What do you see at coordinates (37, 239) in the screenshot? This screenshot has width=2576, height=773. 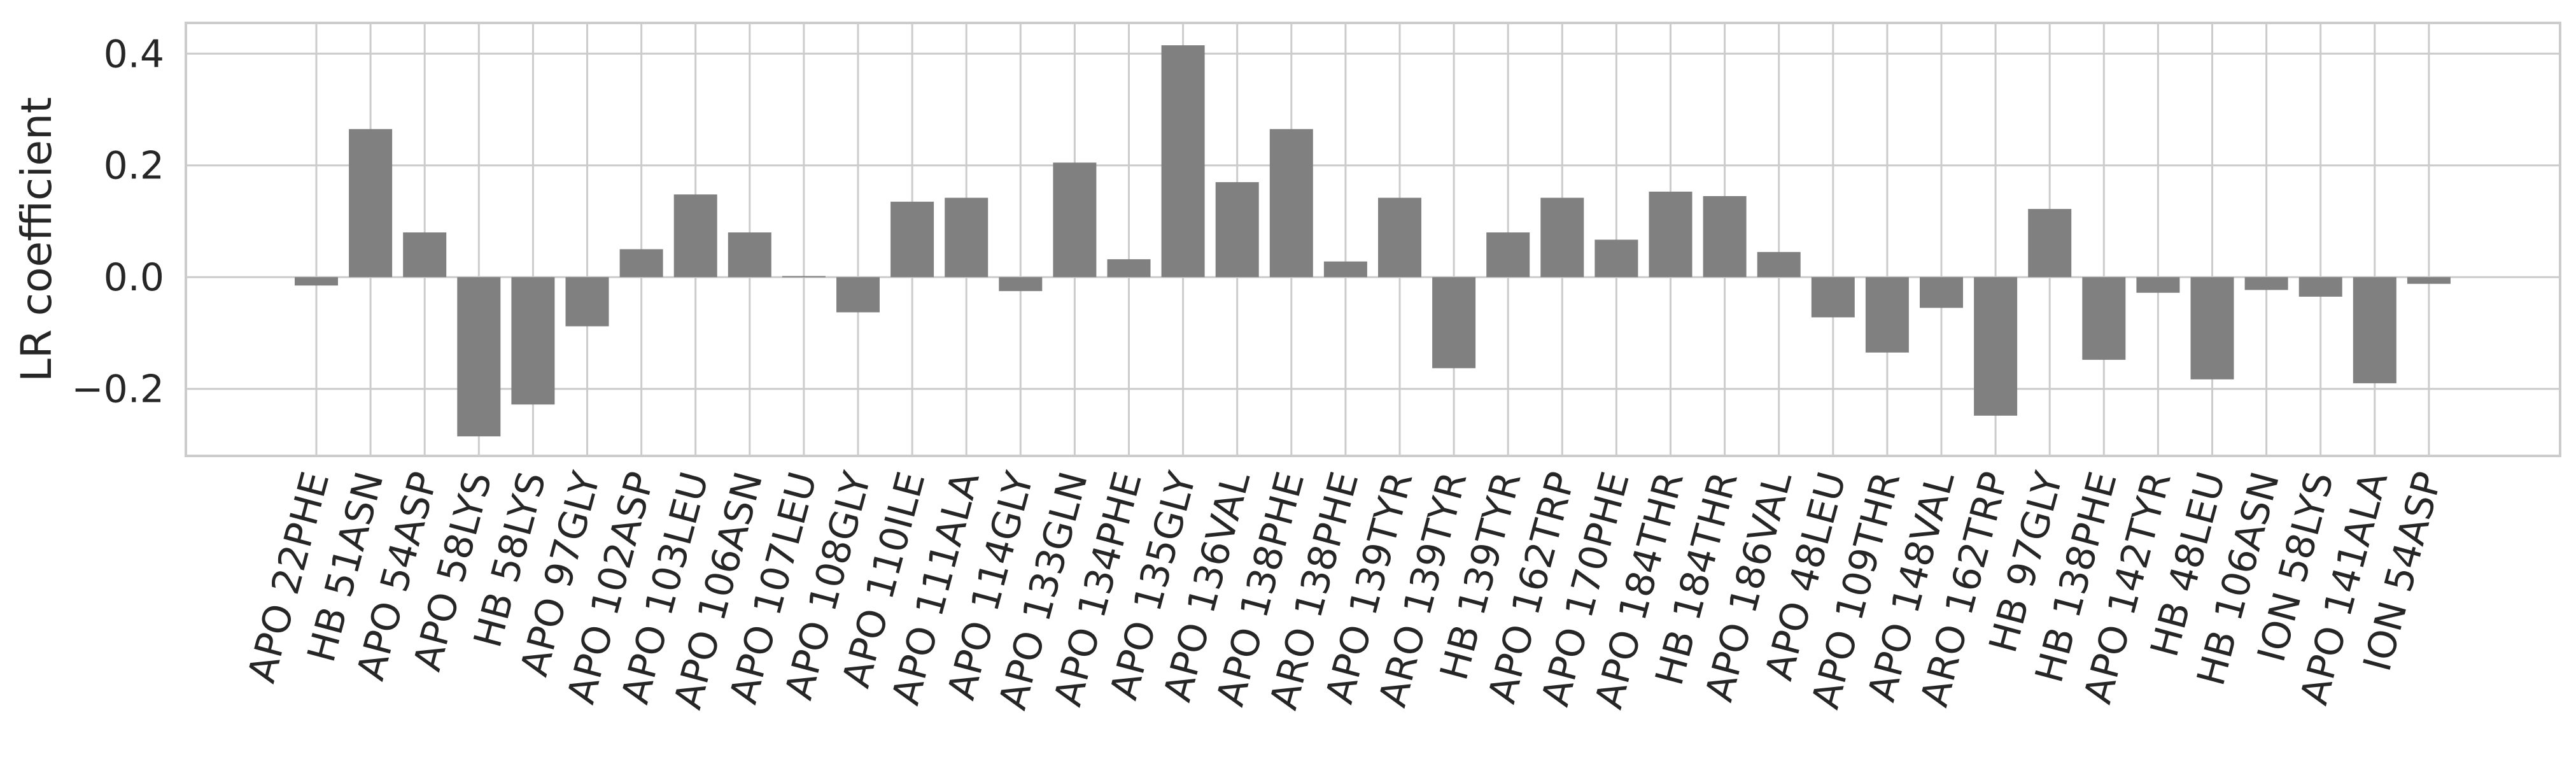 I see `y-axis-title: LR coefficient` at bounding box center [37, 239].